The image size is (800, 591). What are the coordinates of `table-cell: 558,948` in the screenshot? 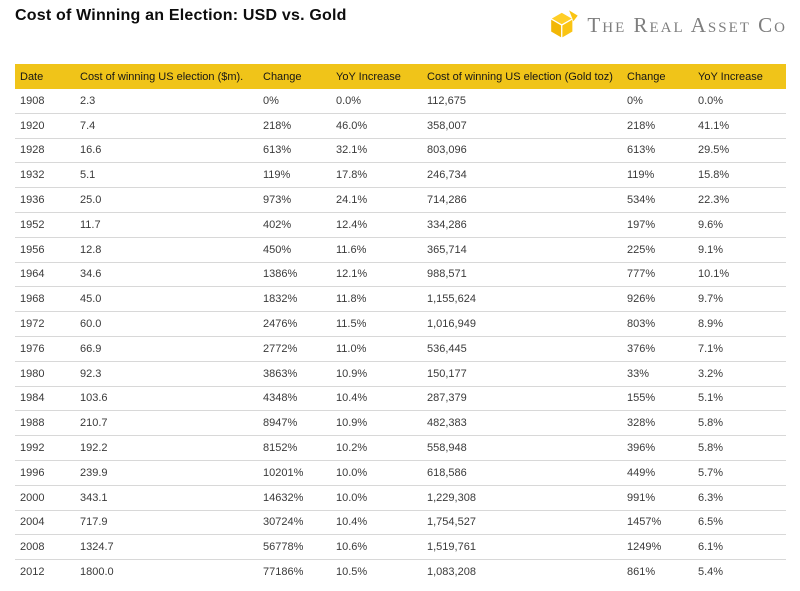 It's located at (522, 448).